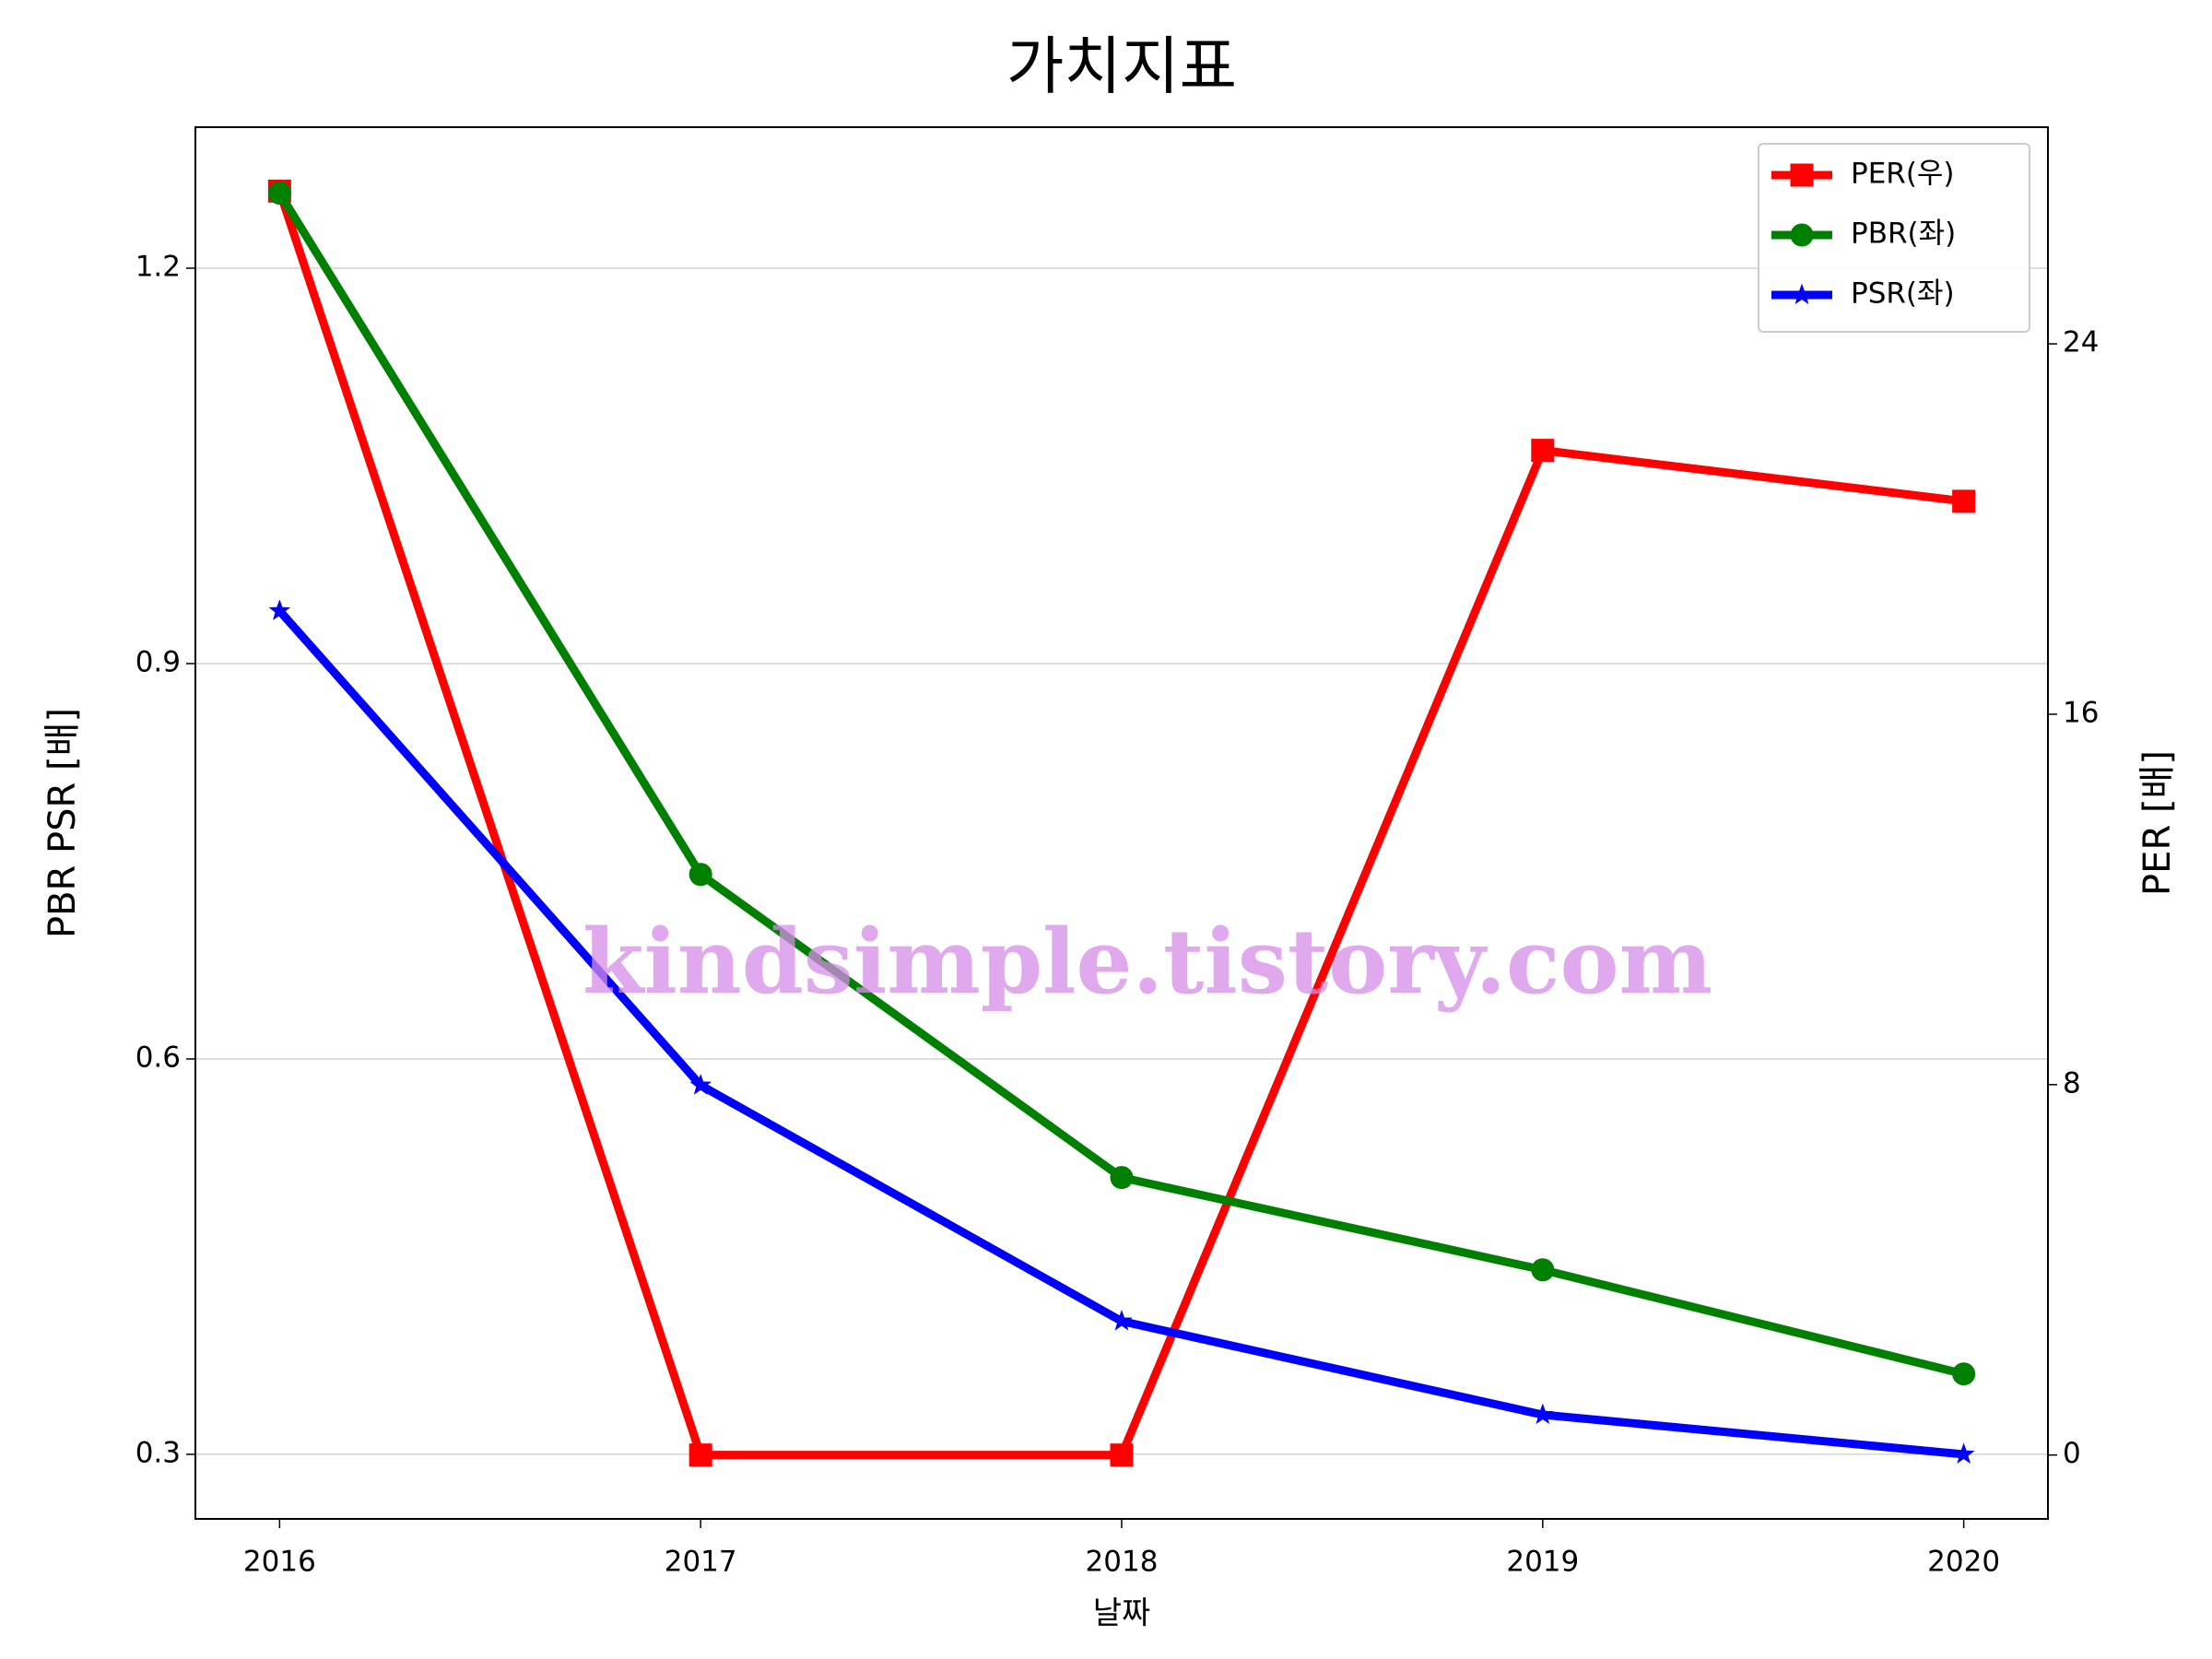 The image size is (2212, 1659). What do you see at coordinates (1121, 67) in the screenshot?
I see `chart-title: 가치지표` at bounding box center [1121, 67].